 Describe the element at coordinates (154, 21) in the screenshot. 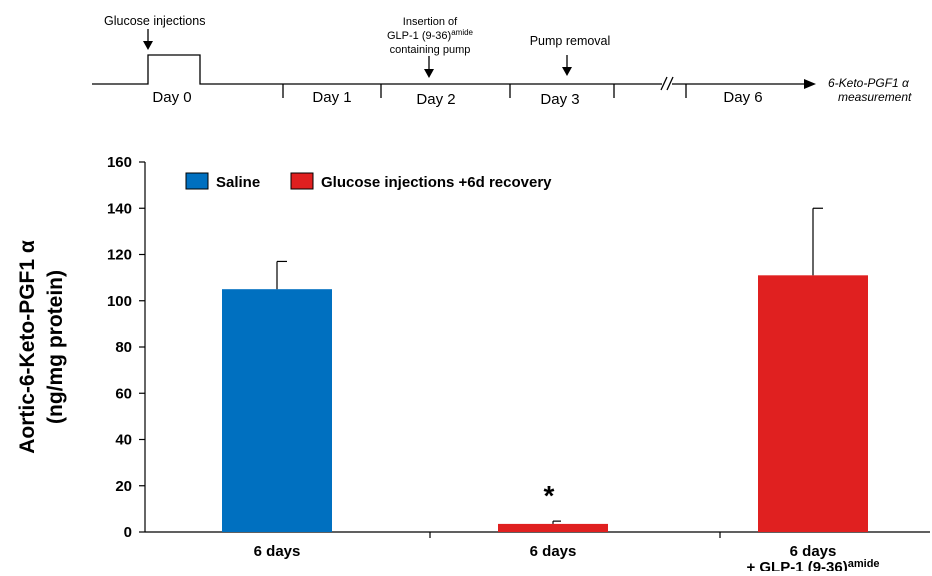

I see `glucose-injections-label: Glucose injections` at that location.